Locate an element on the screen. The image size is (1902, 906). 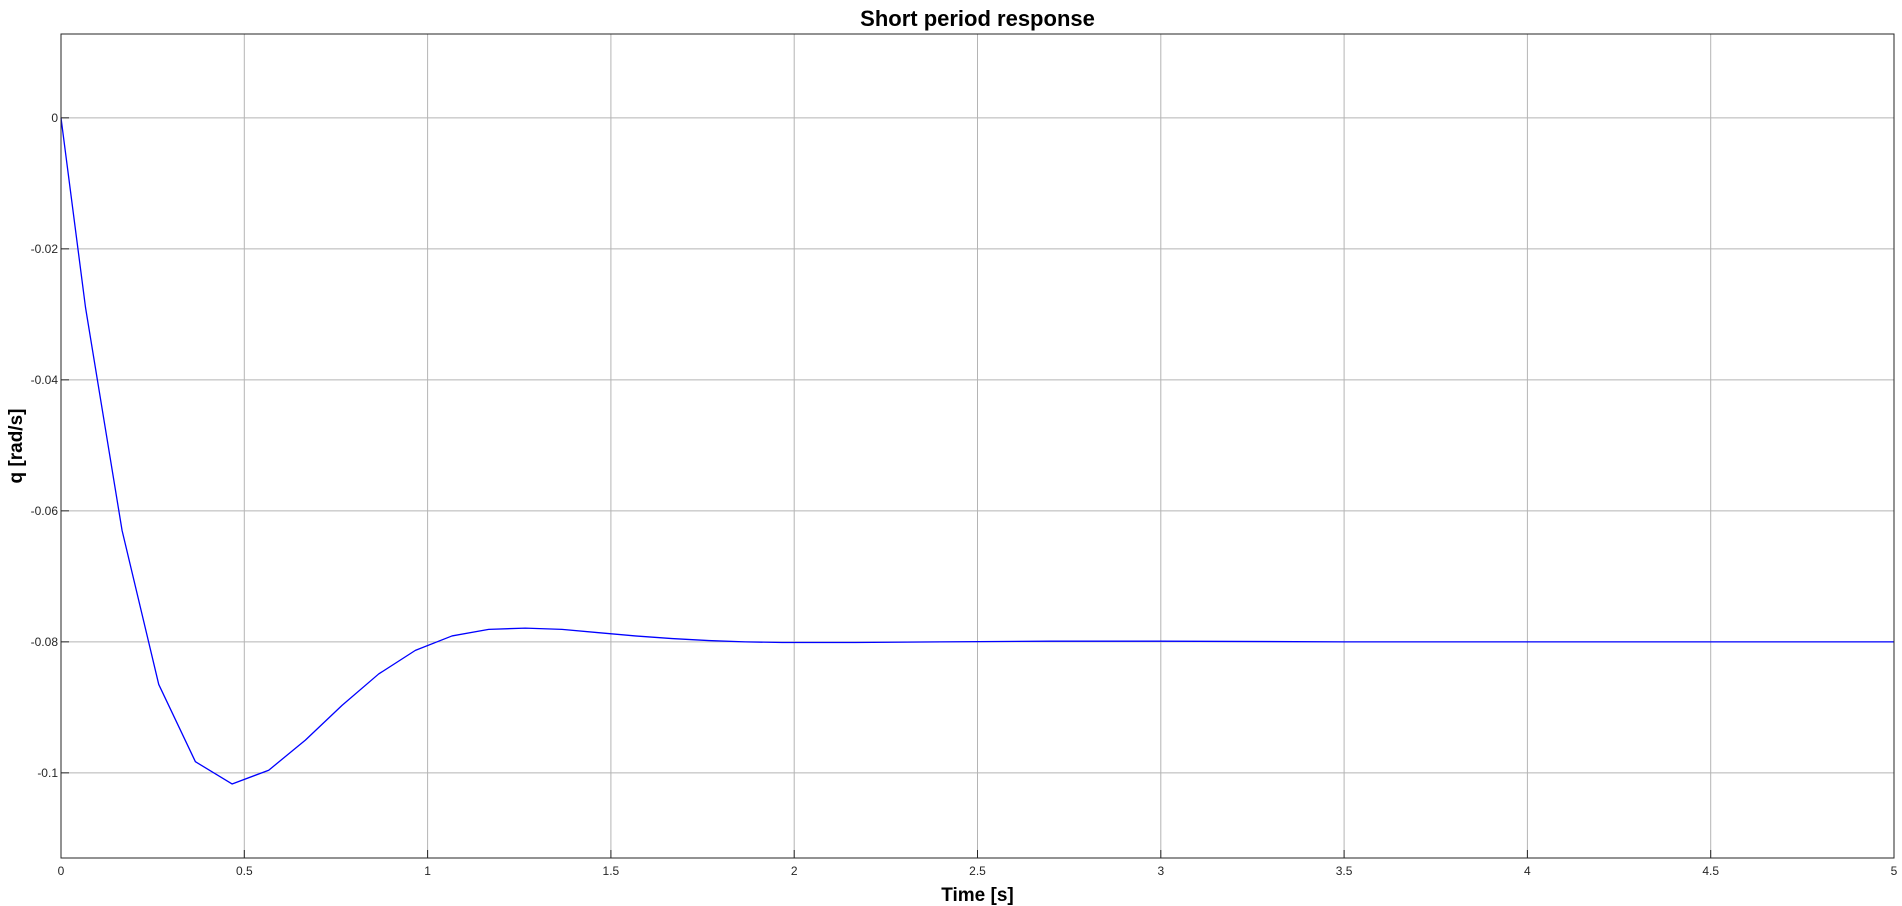
y-axis-title: q [rad/s] is located at coordinates (16, 446).